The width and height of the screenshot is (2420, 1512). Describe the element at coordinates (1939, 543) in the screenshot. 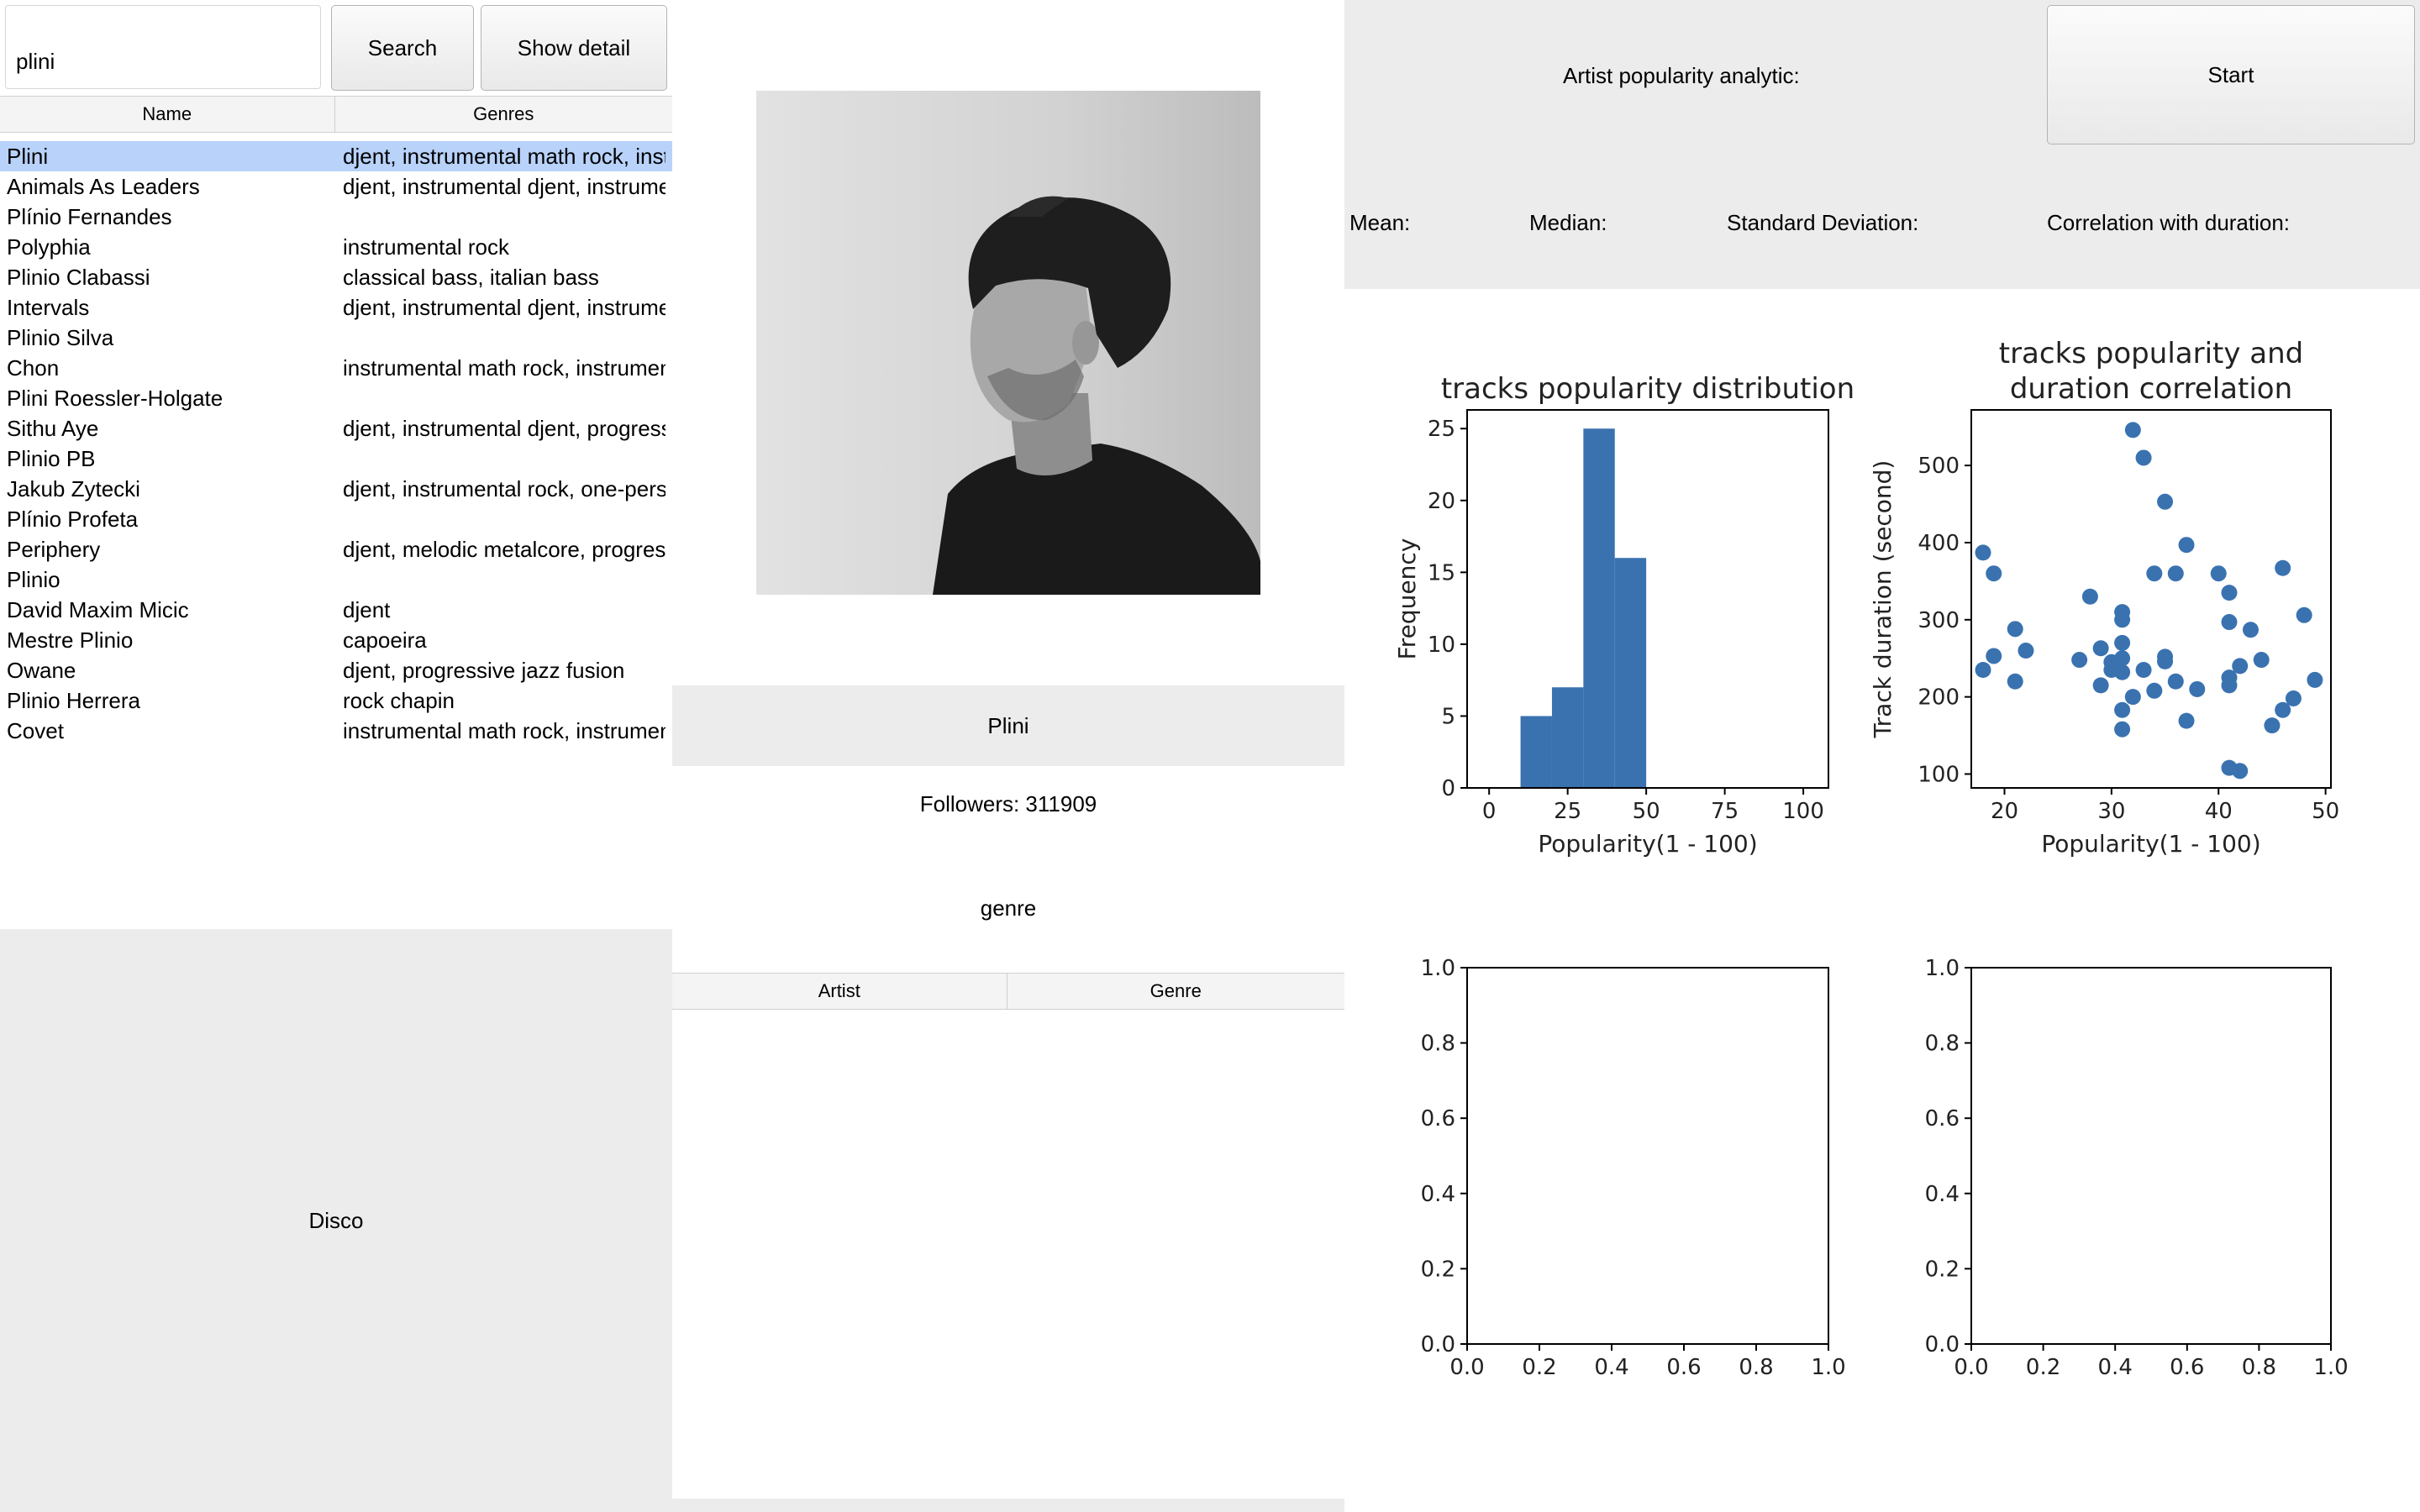

I see `y-tick-label: 400` at that location.